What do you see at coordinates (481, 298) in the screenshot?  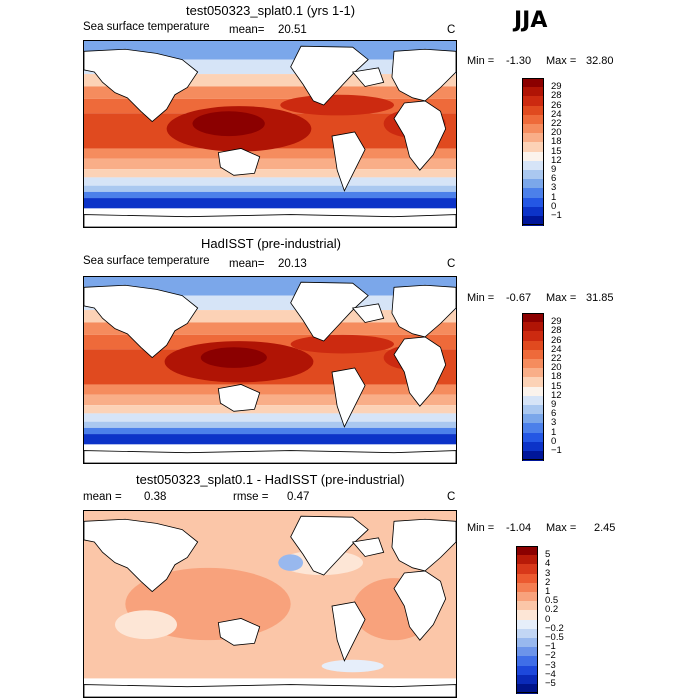 I see `panel2-min-label: Min =` at bounding box center [481, 298].